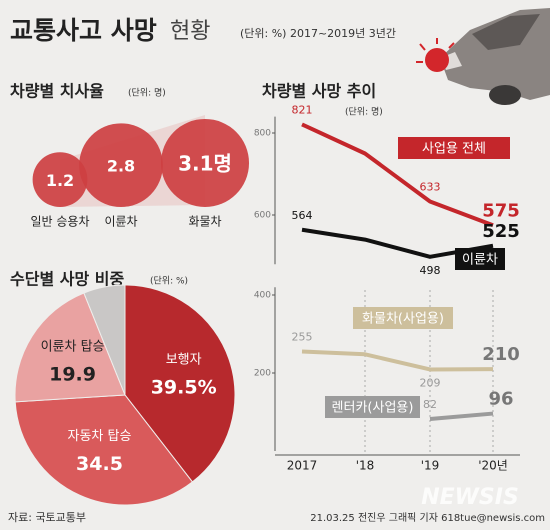  What do you see at coordinates (57, 91) in the screenshot?
I see `section-title: 차량별 치사율` at bounding box center [57, 91].